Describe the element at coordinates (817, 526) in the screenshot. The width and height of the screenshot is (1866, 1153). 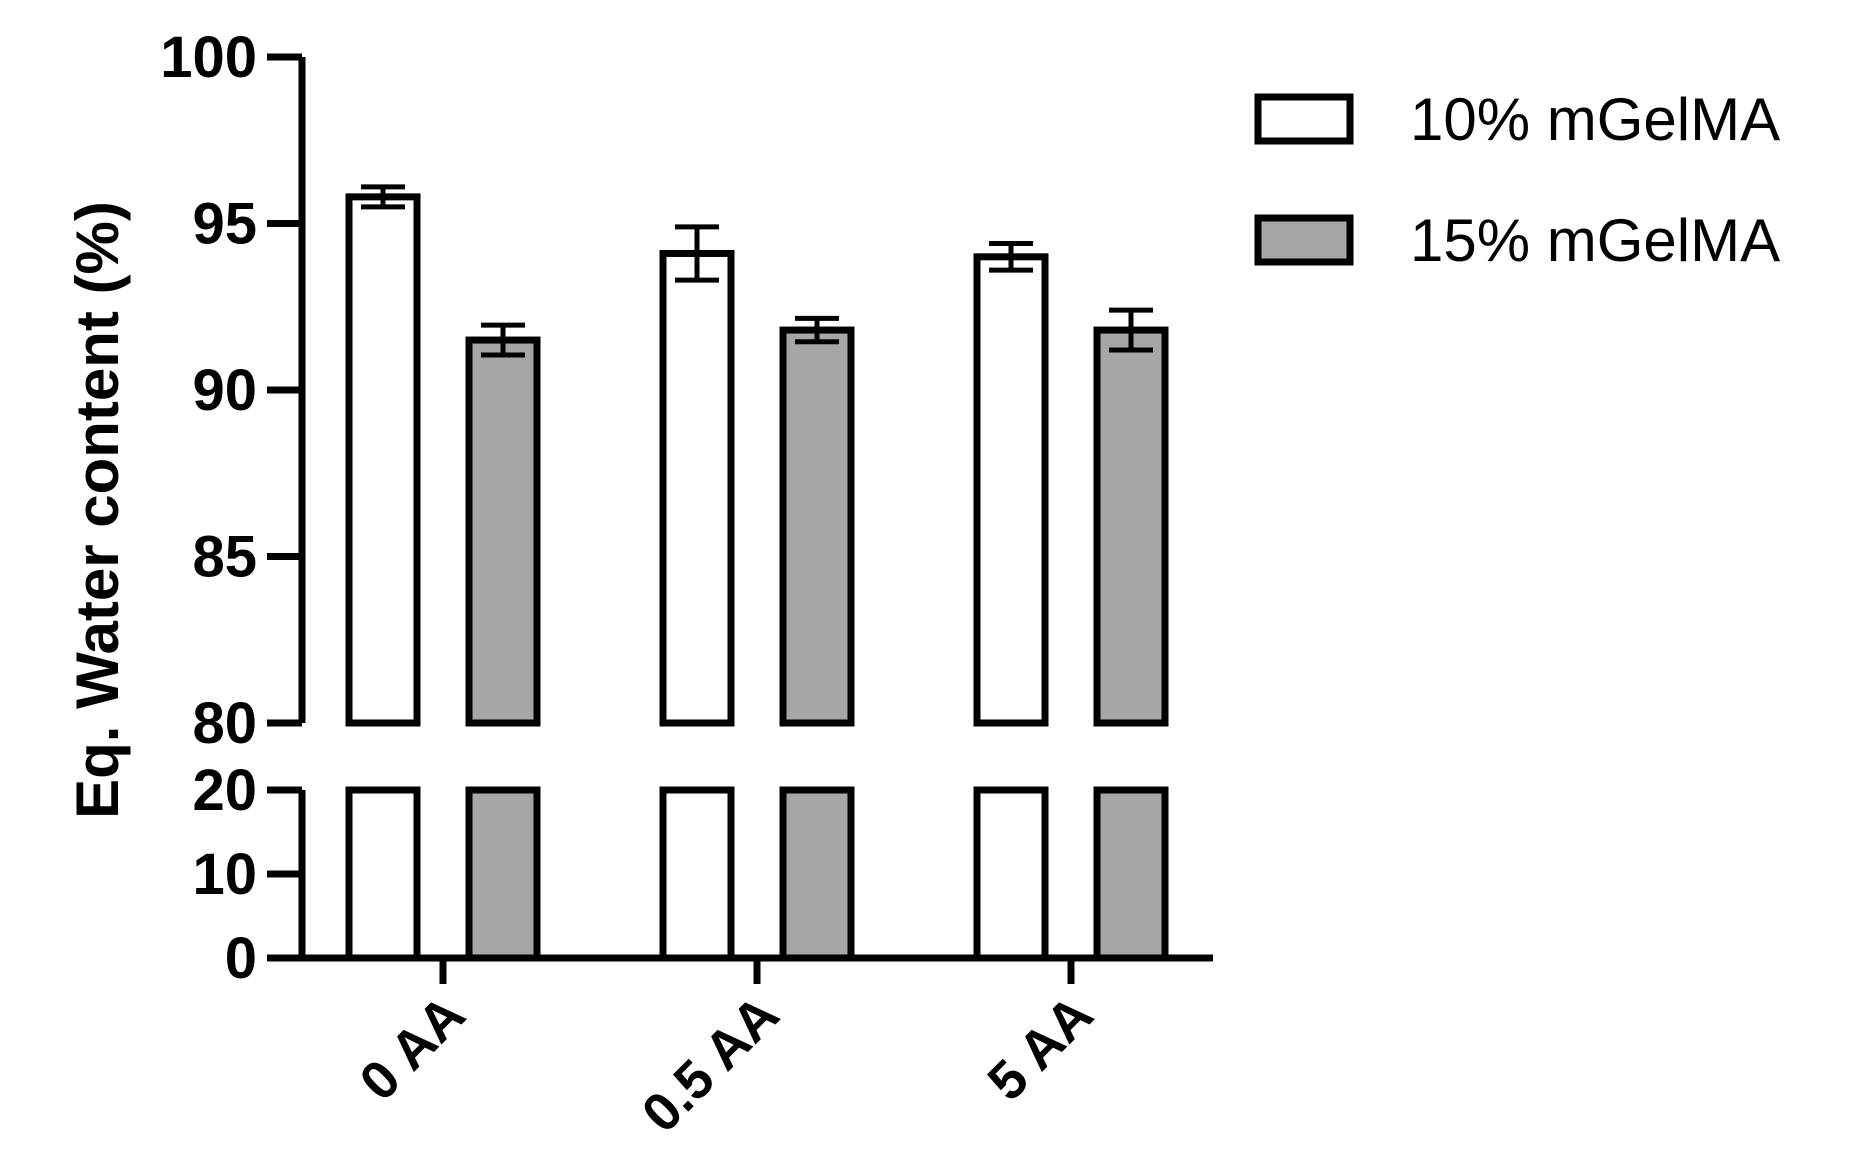
I see `bar-2-0_5-aa` at that location.